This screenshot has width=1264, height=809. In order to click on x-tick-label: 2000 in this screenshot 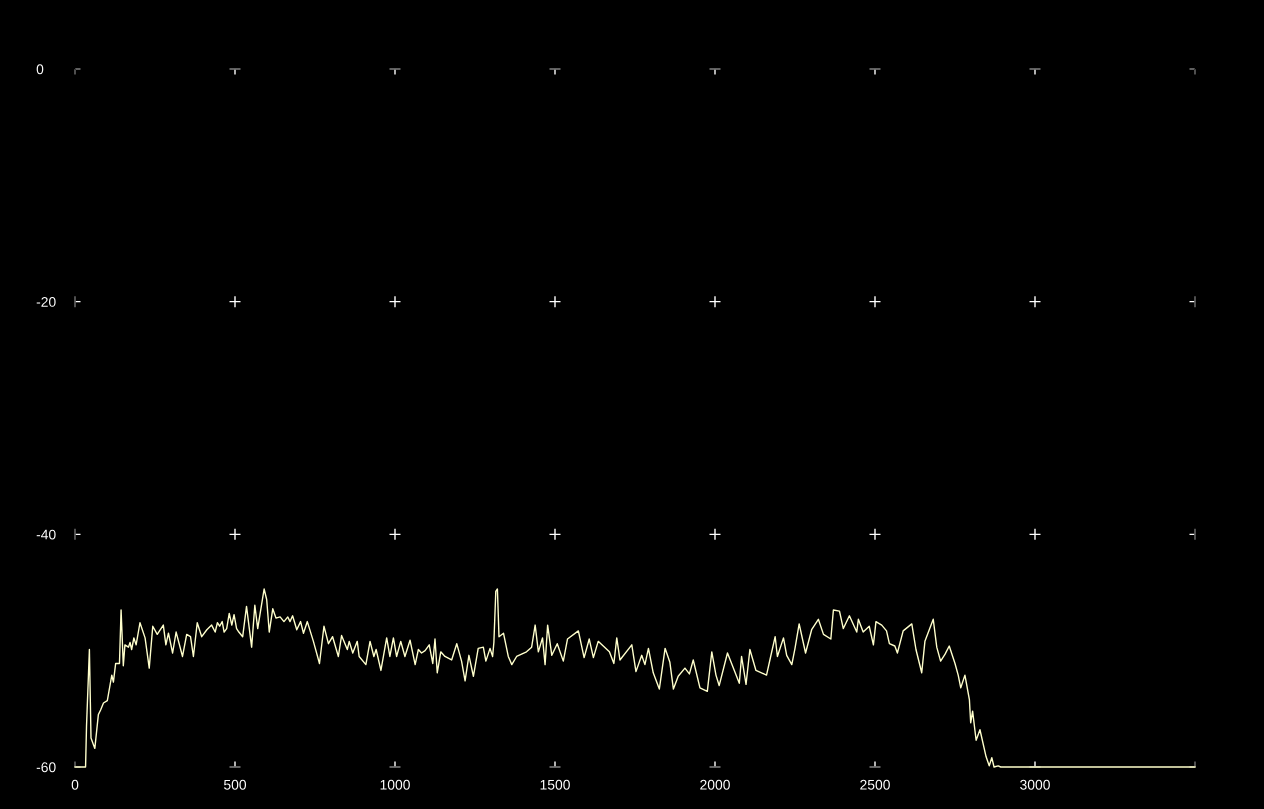, I will do `click(715, 784)`.